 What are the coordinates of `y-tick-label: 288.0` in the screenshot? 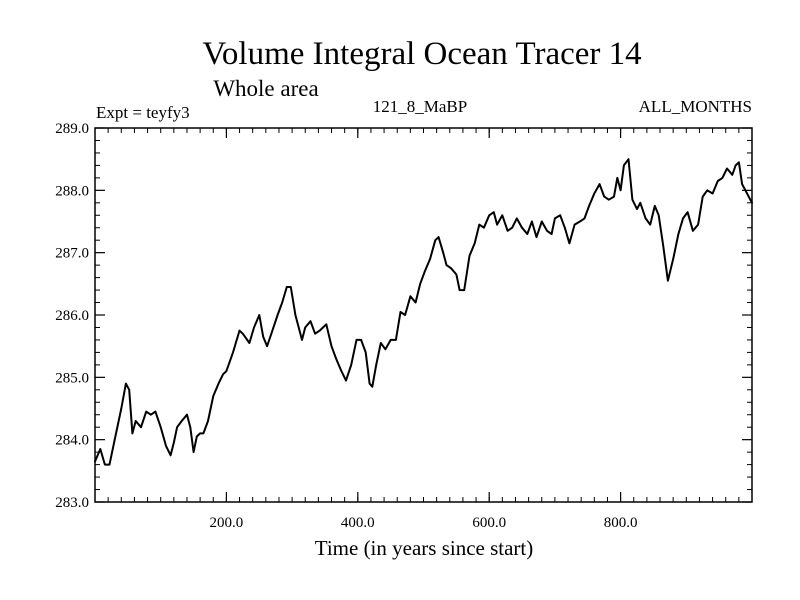 It's located at (72, 191).